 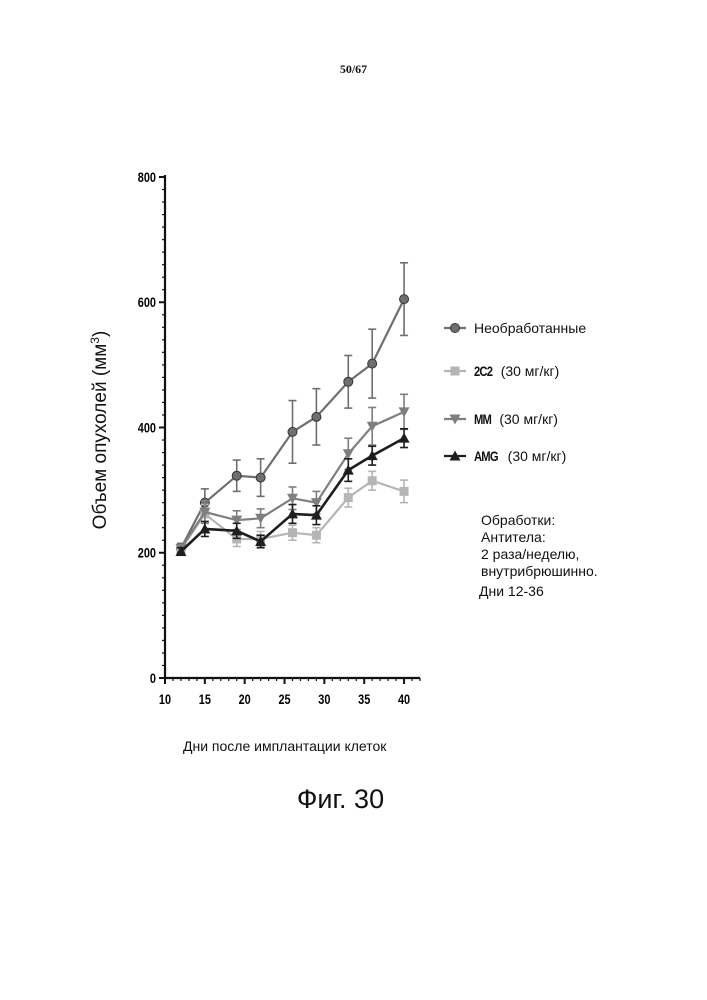 I want to click on x-tick-label: 40, so click(x=404, y=700).